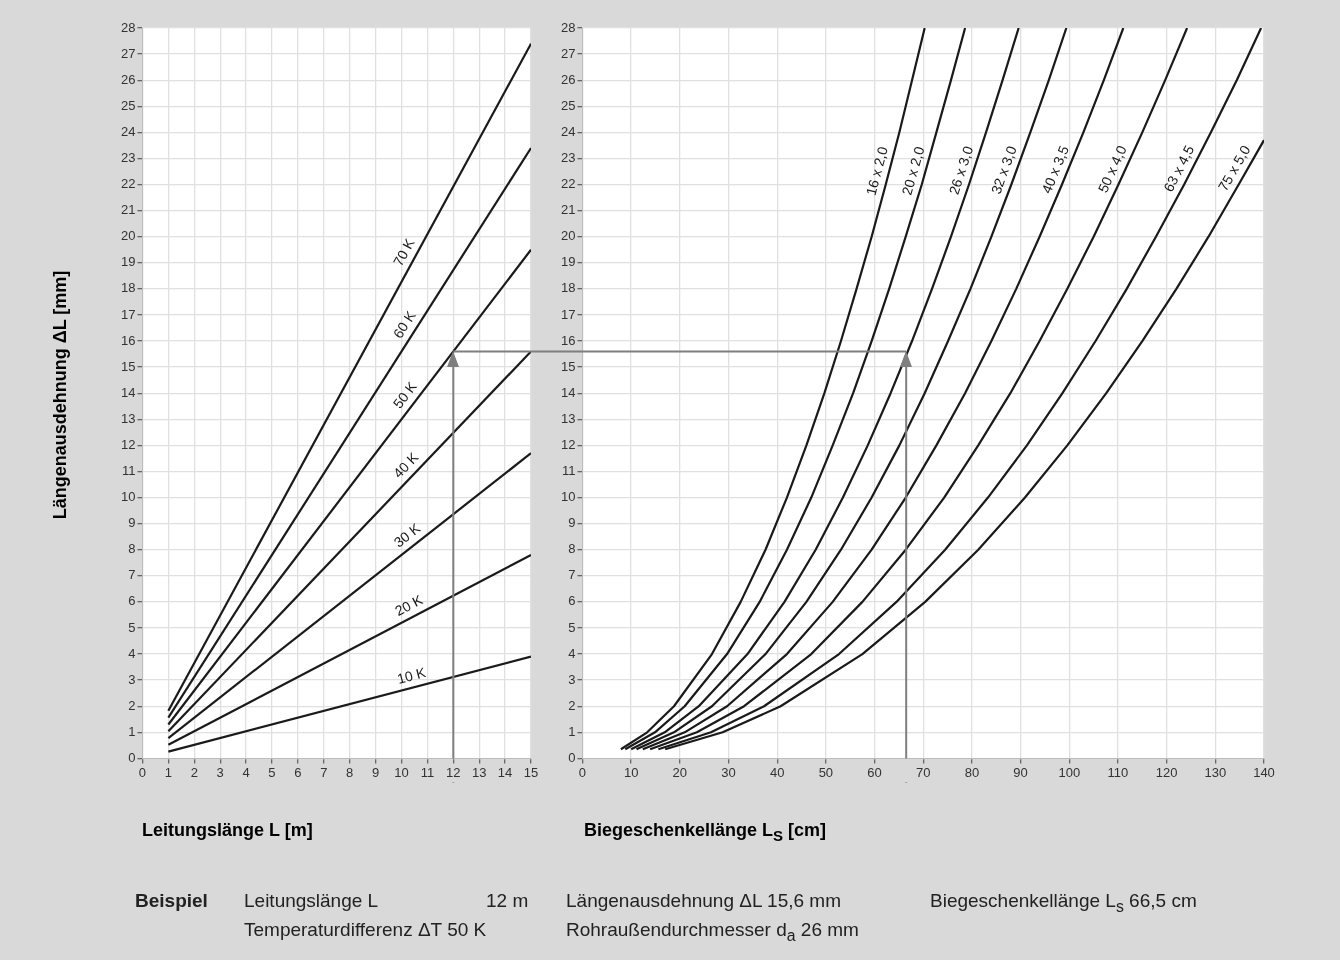  What do you see at coordinates (1264, 772) in the screenshot?
I see `x-tick-label: 140` at bounding box center [1264, 772].